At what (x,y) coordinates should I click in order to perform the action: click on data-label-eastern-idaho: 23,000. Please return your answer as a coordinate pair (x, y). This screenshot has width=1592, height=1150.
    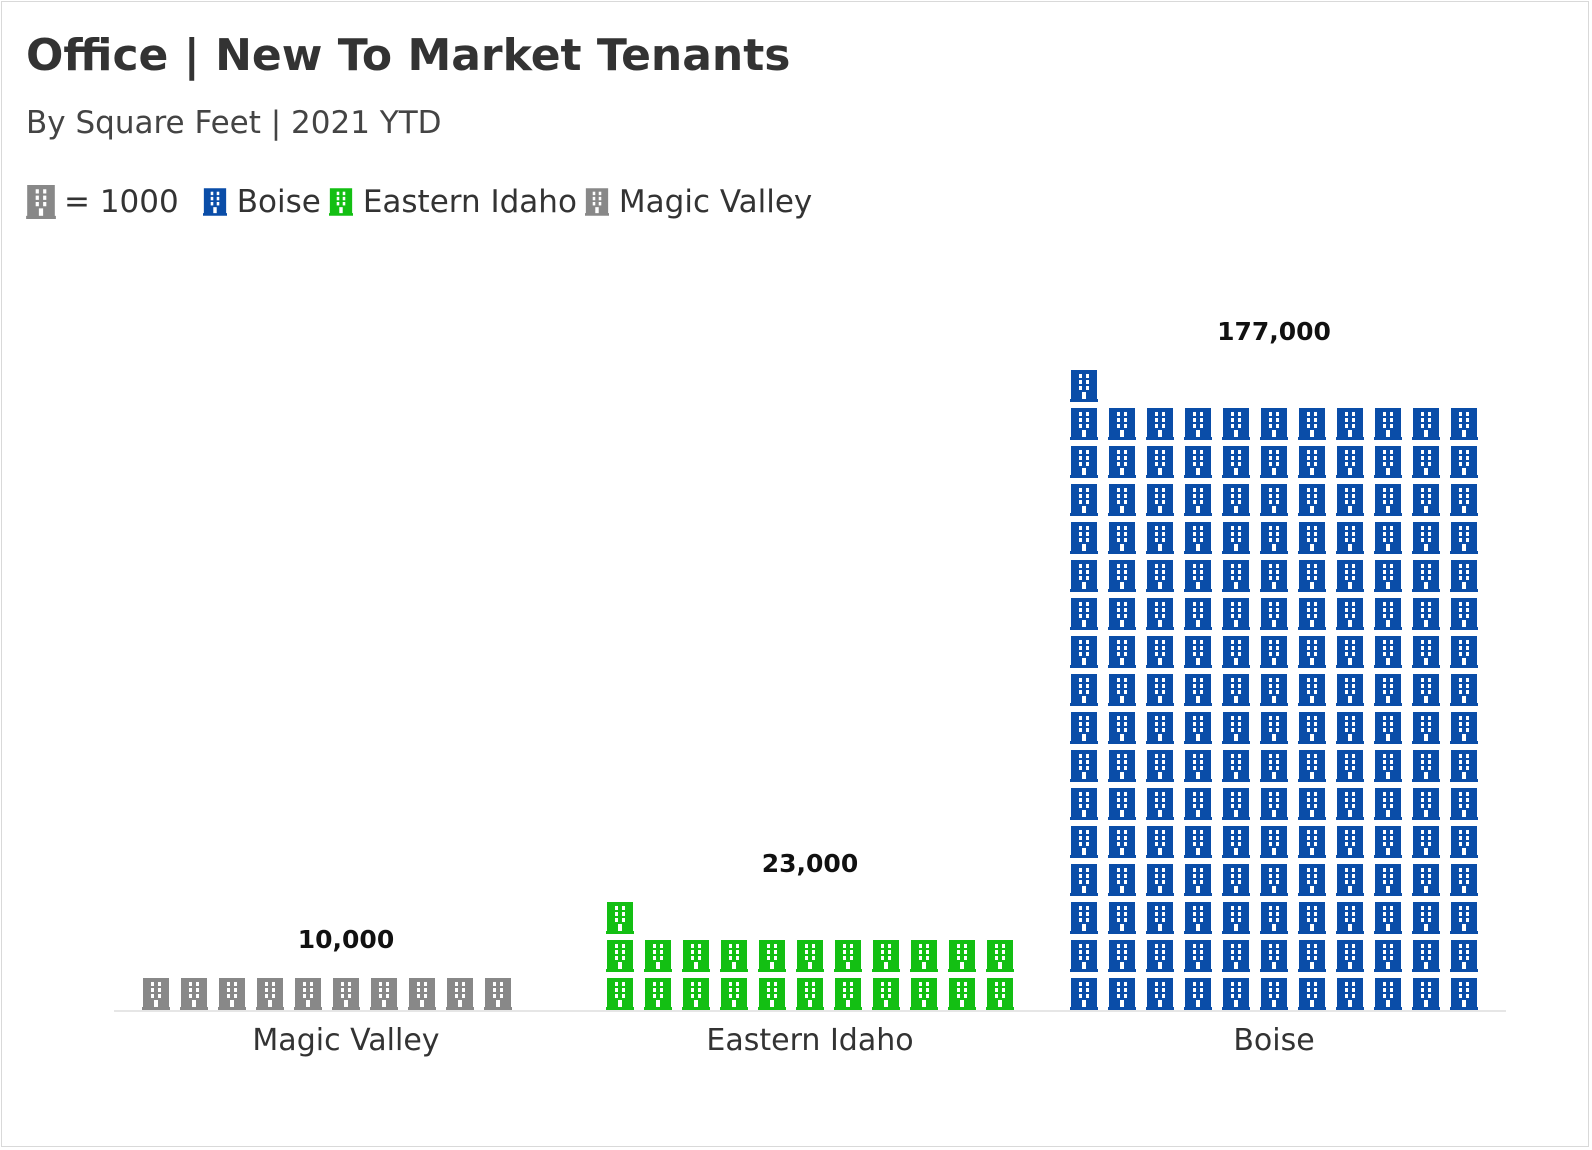
    Looking at the image, I should click on (810, 863).